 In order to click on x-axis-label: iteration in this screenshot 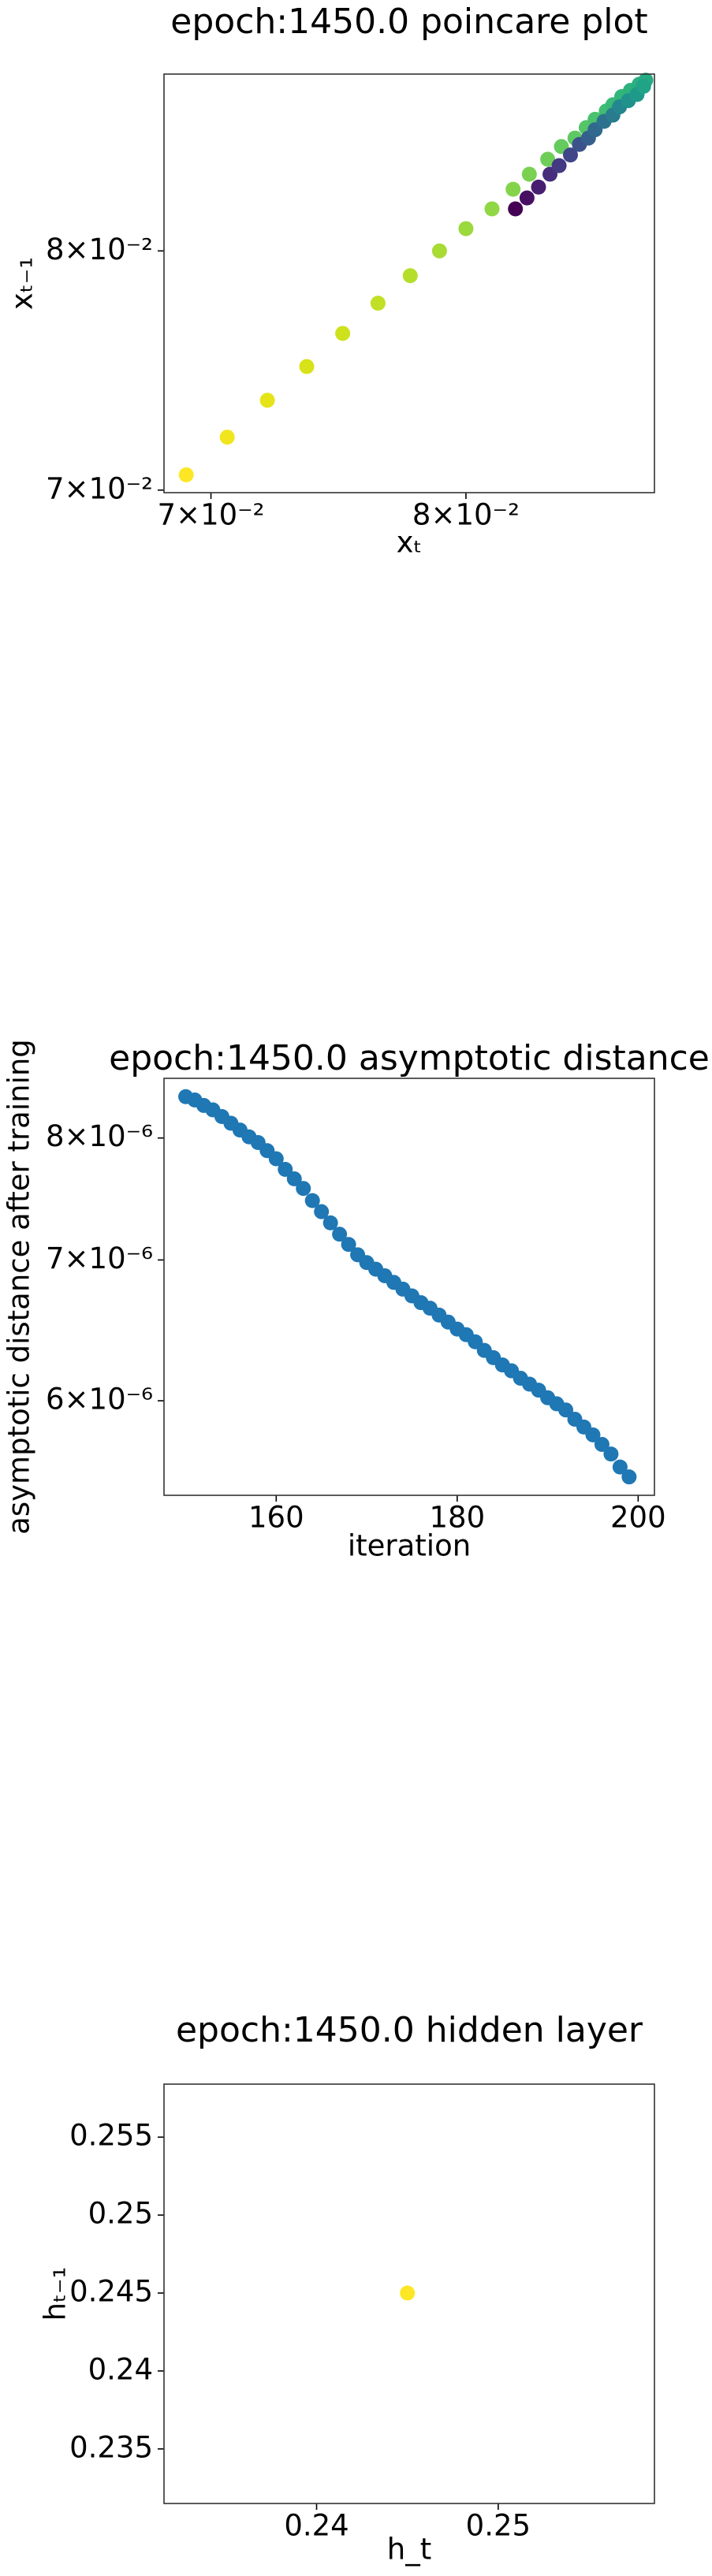, I will do `click(410, 1546)`.